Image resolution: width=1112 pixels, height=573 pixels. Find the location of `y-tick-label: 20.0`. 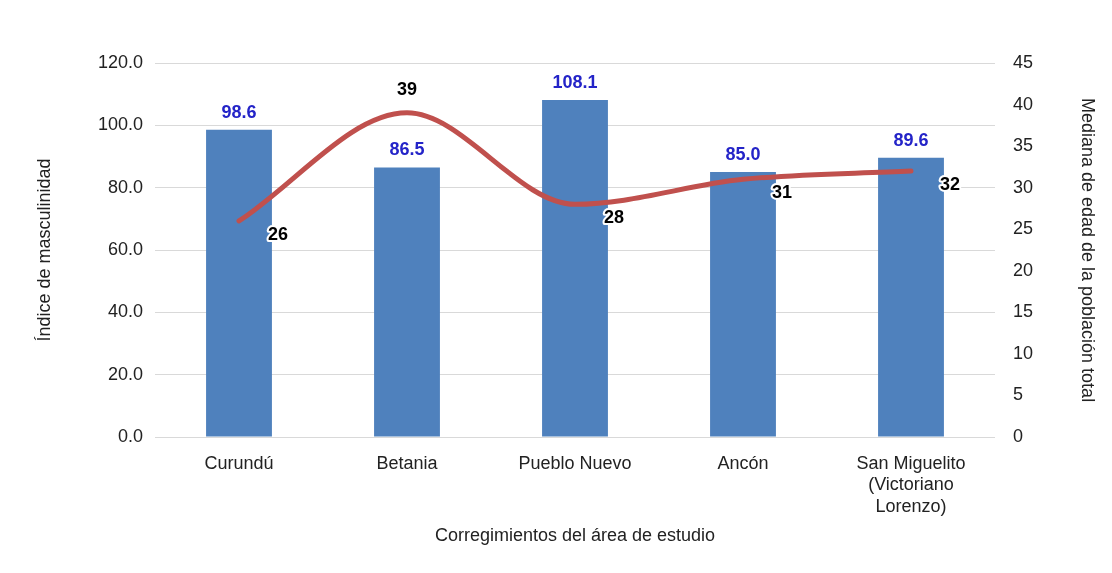

y-tick-label: 20.0 is located at coordinates (125, 373).